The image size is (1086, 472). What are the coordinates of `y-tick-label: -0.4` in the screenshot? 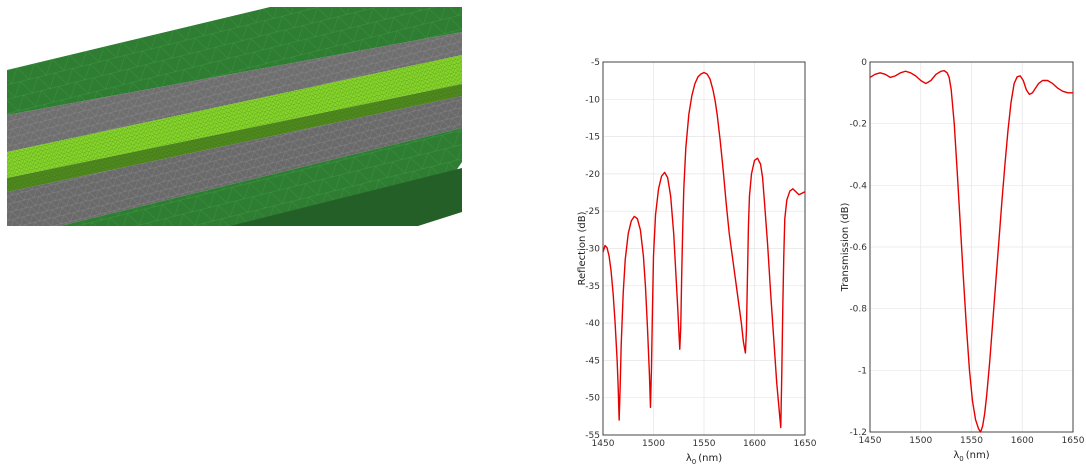 It's located at (858, 186).